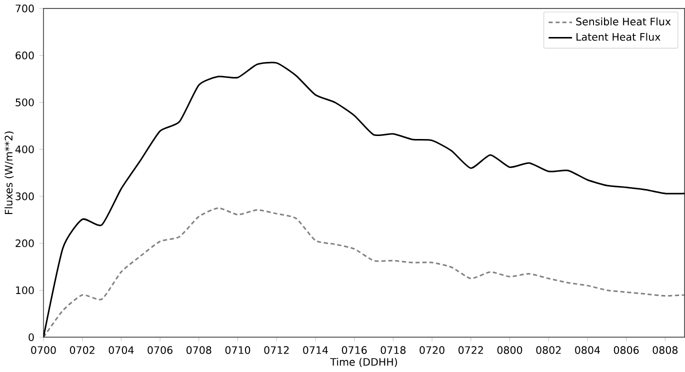 This screenshot has width=685, height=372. What do you see at coordinates (276, 350) in the screenshot?
I see `x-tick-label: 0712` at bounding box center [276, 350].